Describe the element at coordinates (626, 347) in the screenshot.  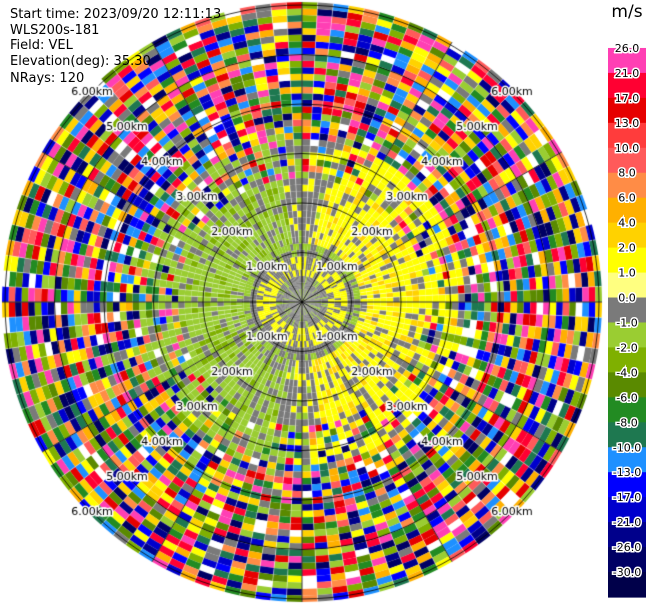
I see `colorbar-tick-label: -2.0` at that location.